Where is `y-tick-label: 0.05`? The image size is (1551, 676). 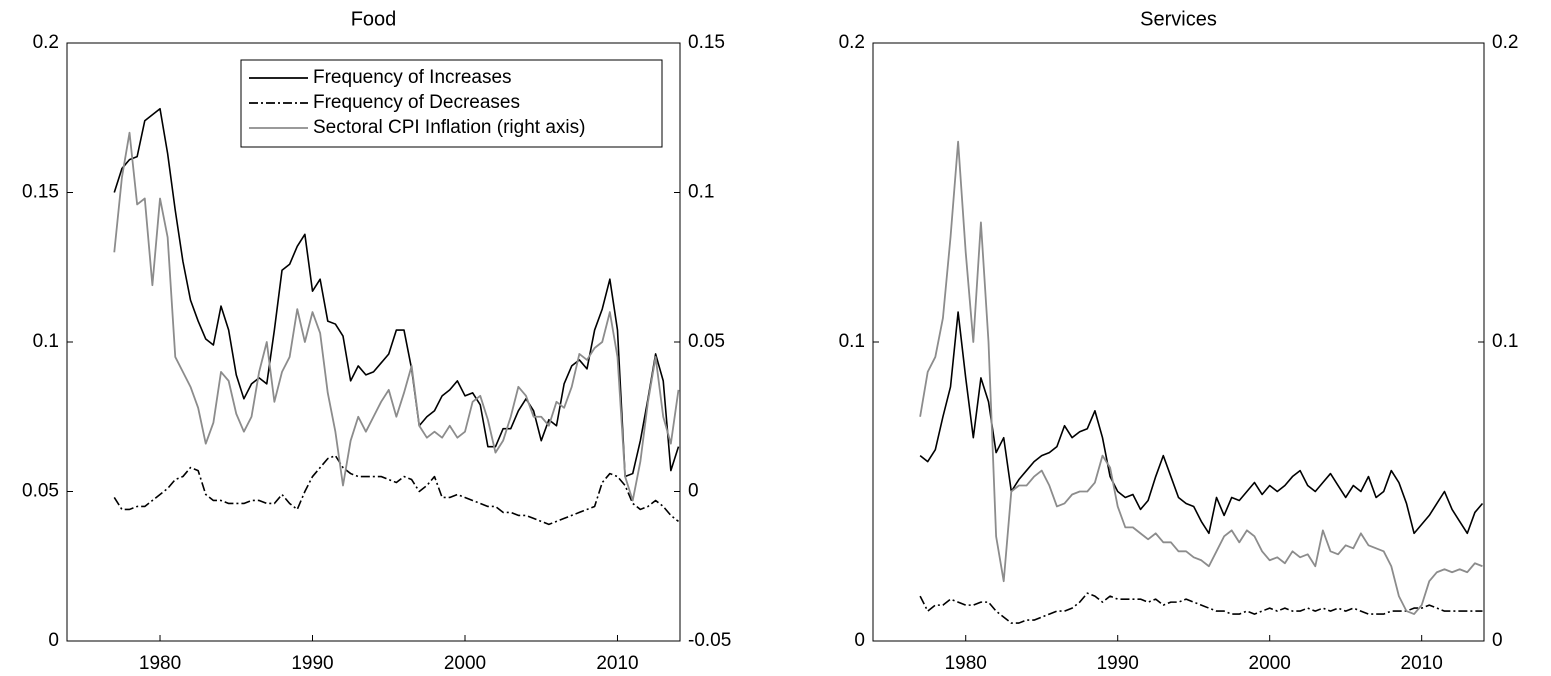
y-tick-label: 0.05 is located at coordinates (40, 491).